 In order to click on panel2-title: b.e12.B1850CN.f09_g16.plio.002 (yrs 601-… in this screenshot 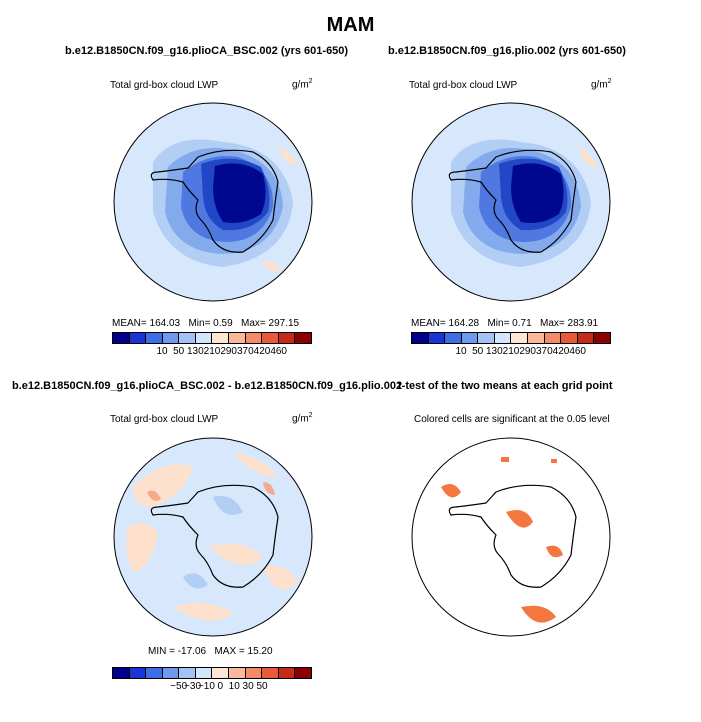, I will do `click(507, 51)`.